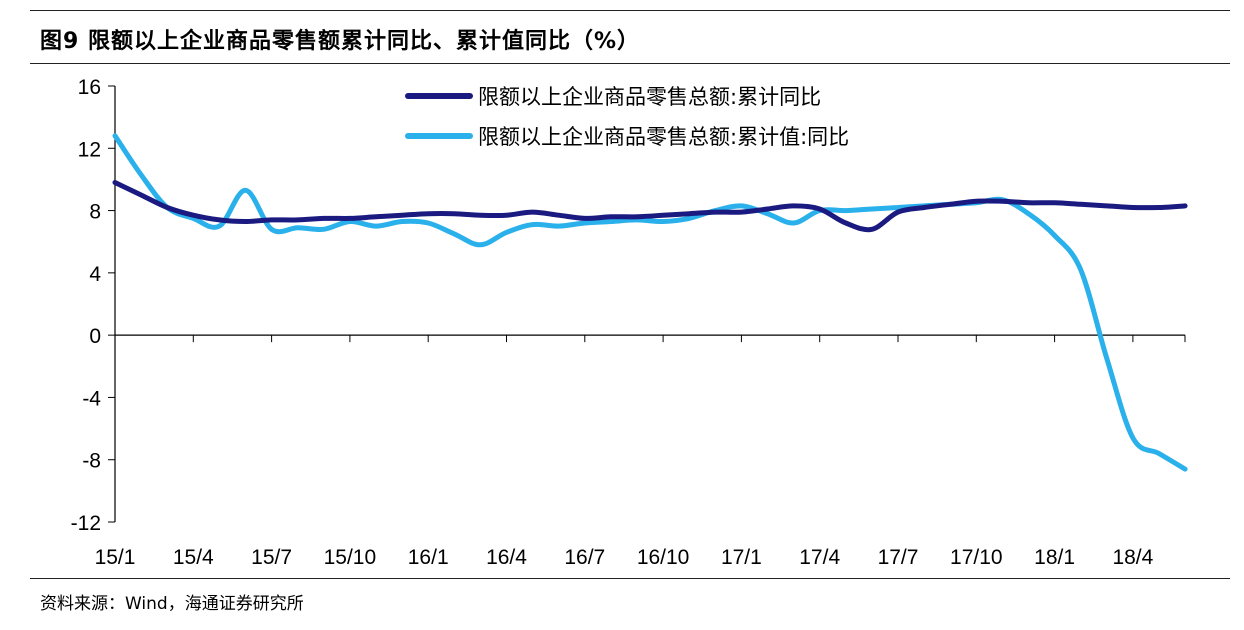  Describe the element at coordinates (89, 149) in the screenshot. I see `y-tick-label: 12` at that location.